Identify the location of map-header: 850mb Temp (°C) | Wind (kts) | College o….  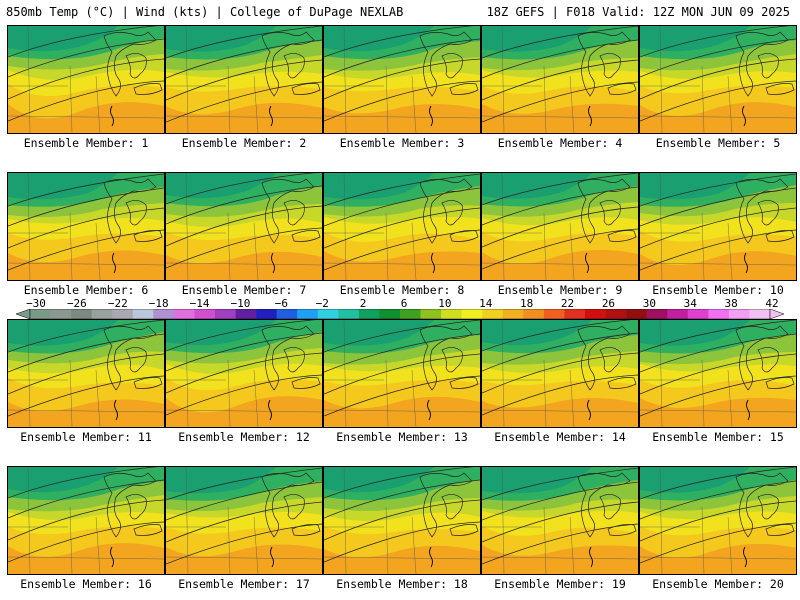
(400, 11).